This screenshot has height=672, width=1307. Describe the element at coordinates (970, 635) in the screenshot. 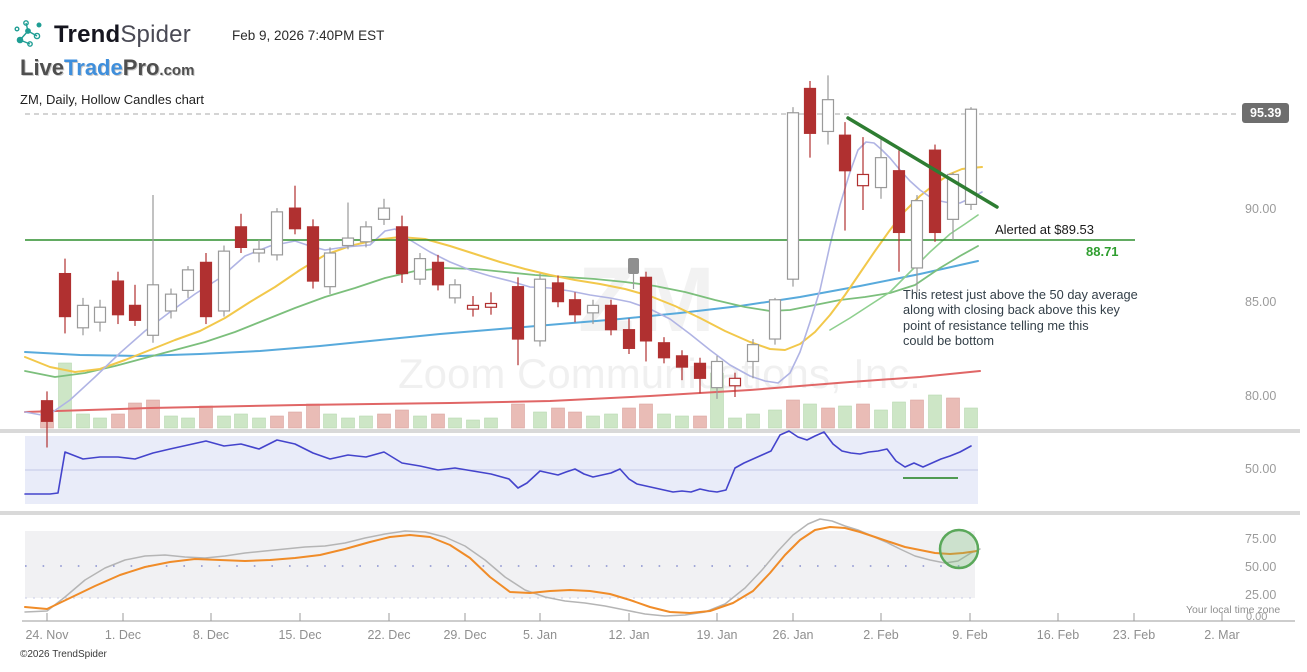

I see `date-axis-label: 9. Feb` at that location.